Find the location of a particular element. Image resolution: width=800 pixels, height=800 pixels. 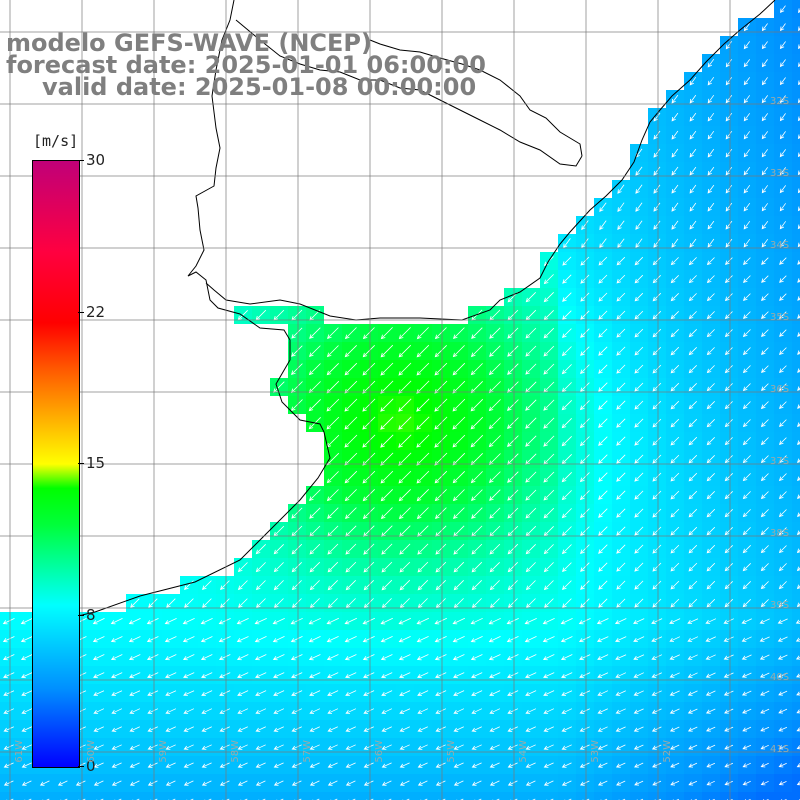

lon-label: 61W is located at coordinates (19, 751).